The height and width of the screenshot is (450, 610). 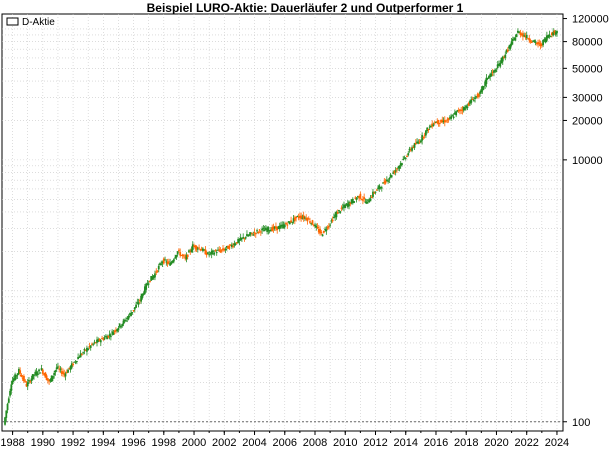 I want to click on x-tick-label: 1990, so click(x=43, y=443).